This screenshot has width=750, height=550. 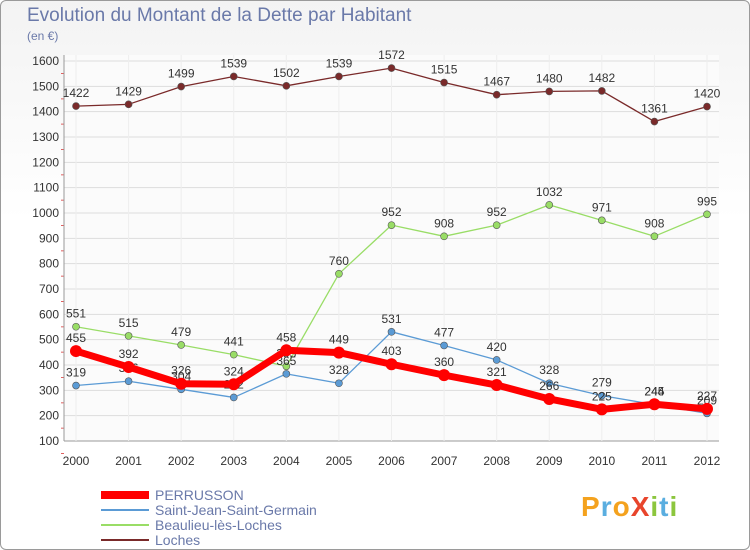 I want to click on data-label: 477, so click(x=444, y=332).